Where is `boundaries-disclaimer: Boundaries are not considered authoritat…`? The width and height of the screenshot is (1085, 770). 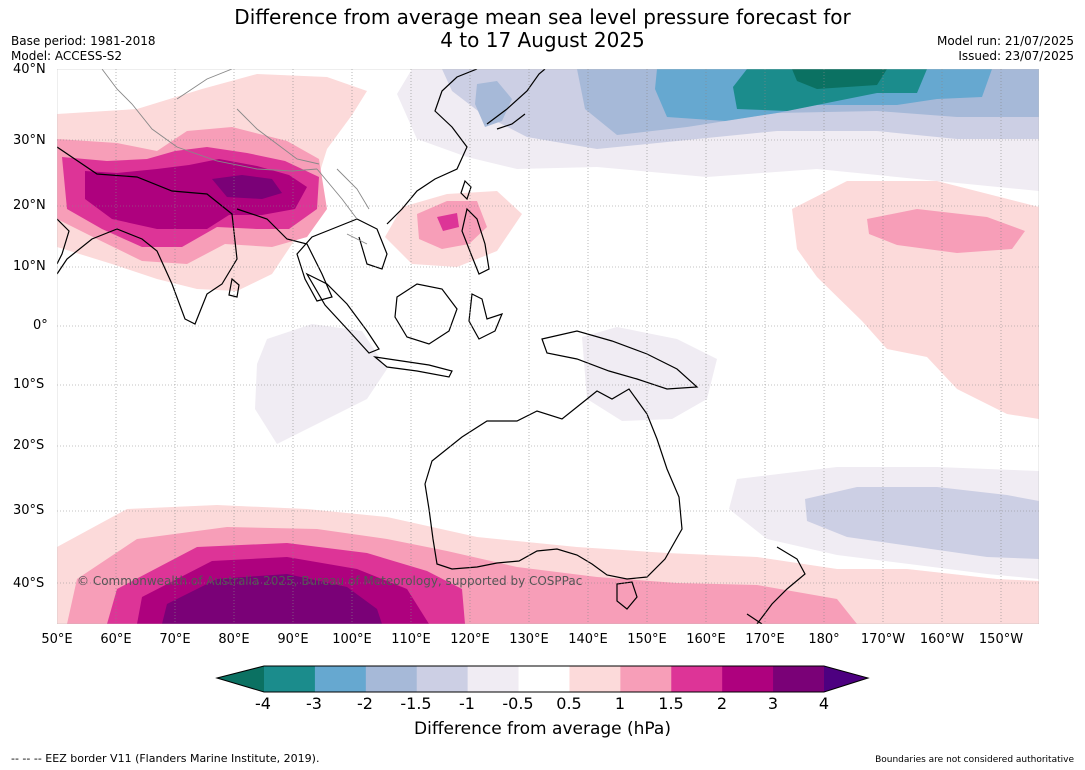 boundaries-disclaimer: Boundaries are not considered authoritat… is located at coordinates (974, 760).